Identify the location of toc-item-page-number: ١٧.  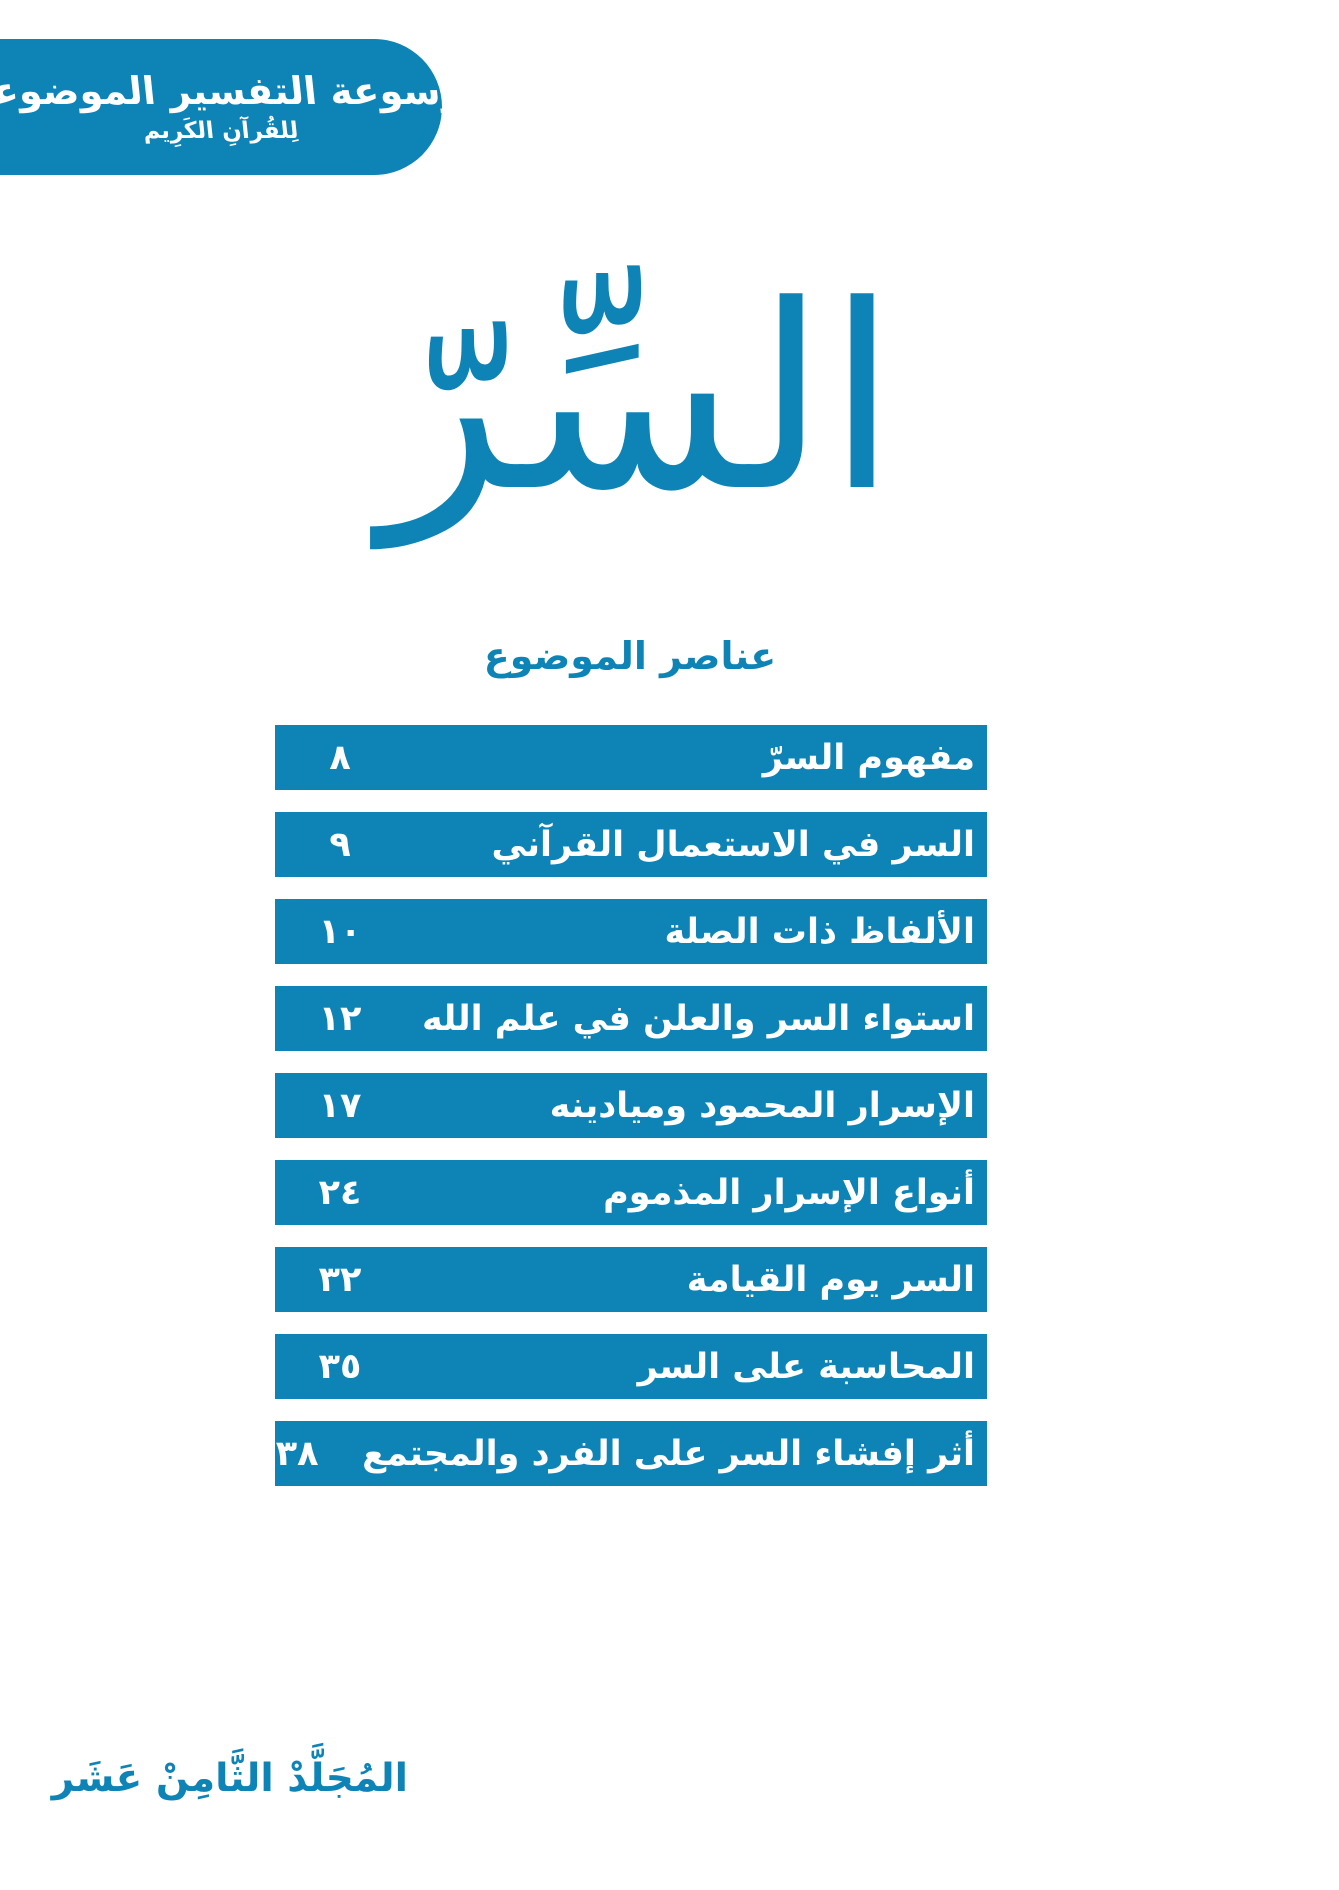
(340, 1105).